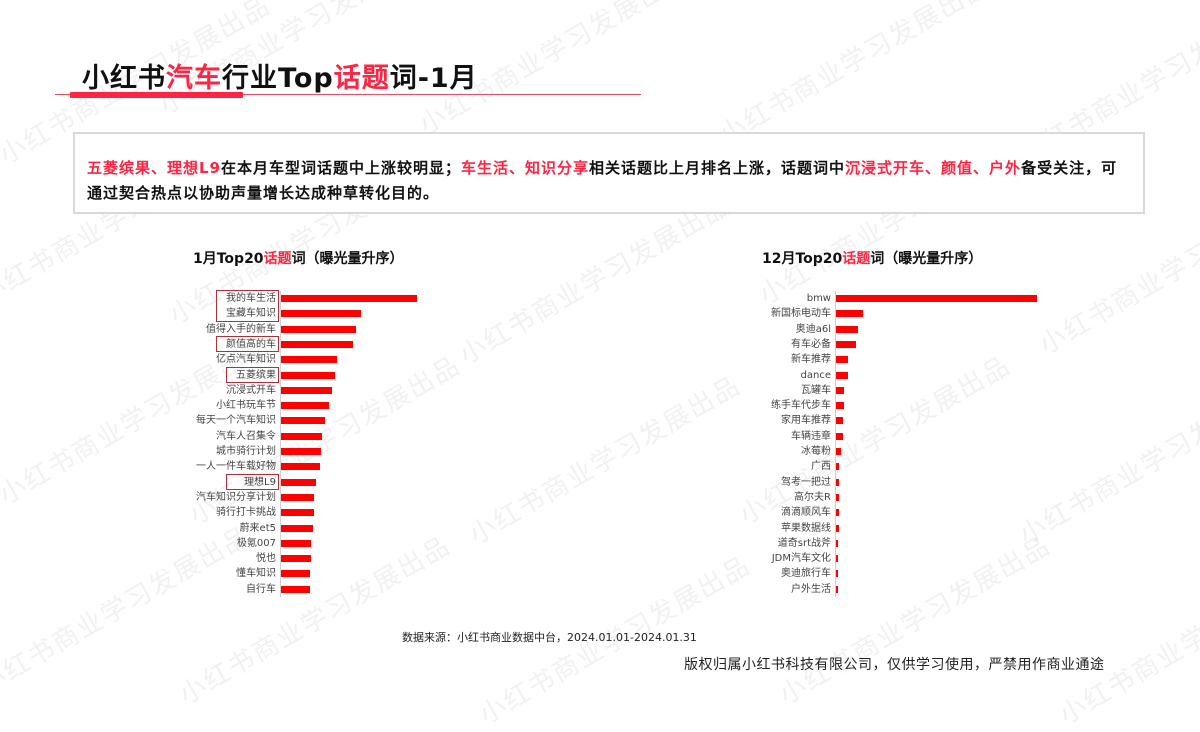 This screenshot has width=1200, height=732. What do you see at coordinates (811, 360) in the screenshot?
I see `category-label: 新车推荐` at bounding box center [811, 360].